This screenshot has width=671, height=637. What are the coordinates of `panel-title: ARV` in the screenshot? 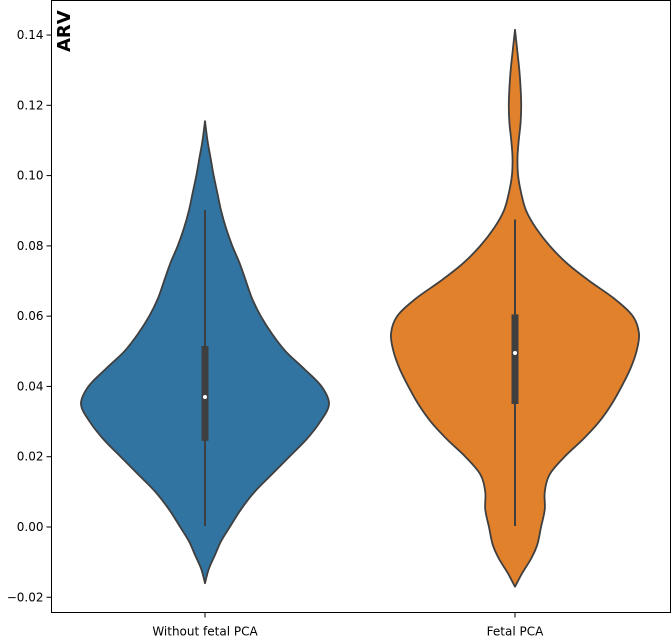 It's located at (64, 31).